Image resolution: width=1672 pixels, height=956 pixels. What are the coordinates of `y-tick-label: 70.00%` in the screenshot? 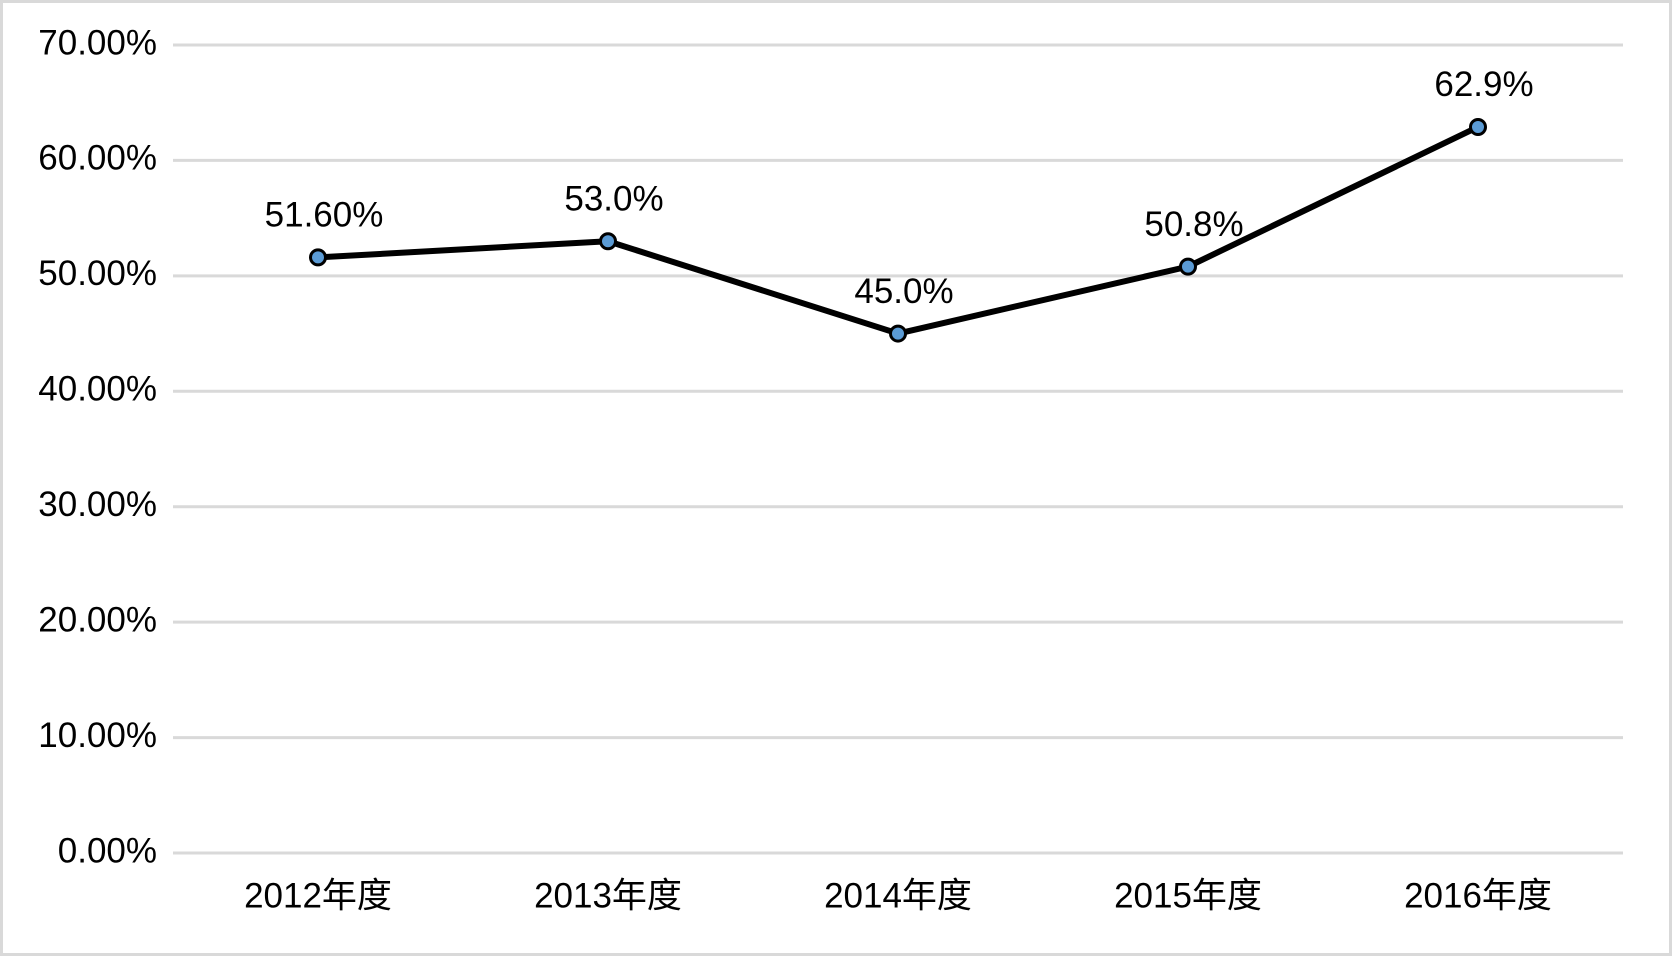 It's located at (97, 42).